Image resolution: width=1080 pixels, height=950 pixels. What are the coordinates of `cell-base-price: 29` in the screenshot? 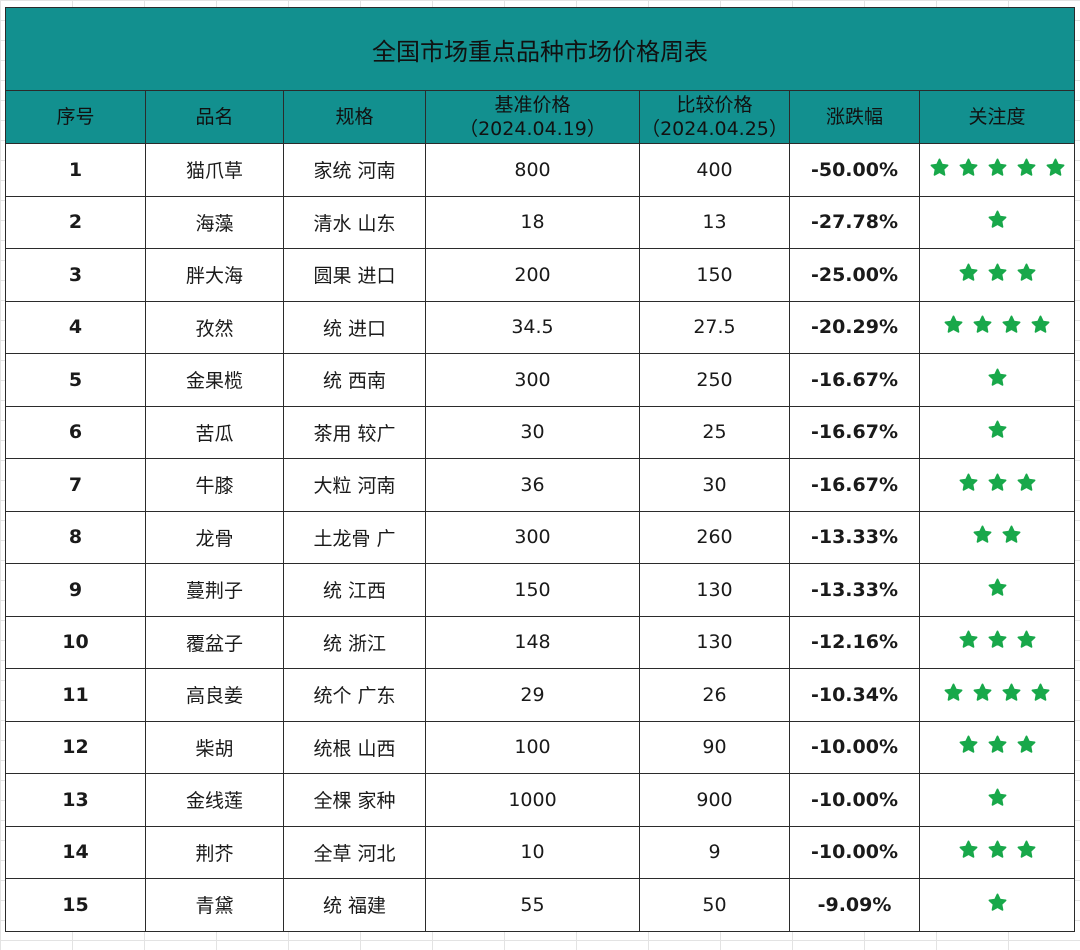 It's located at (532, 695).